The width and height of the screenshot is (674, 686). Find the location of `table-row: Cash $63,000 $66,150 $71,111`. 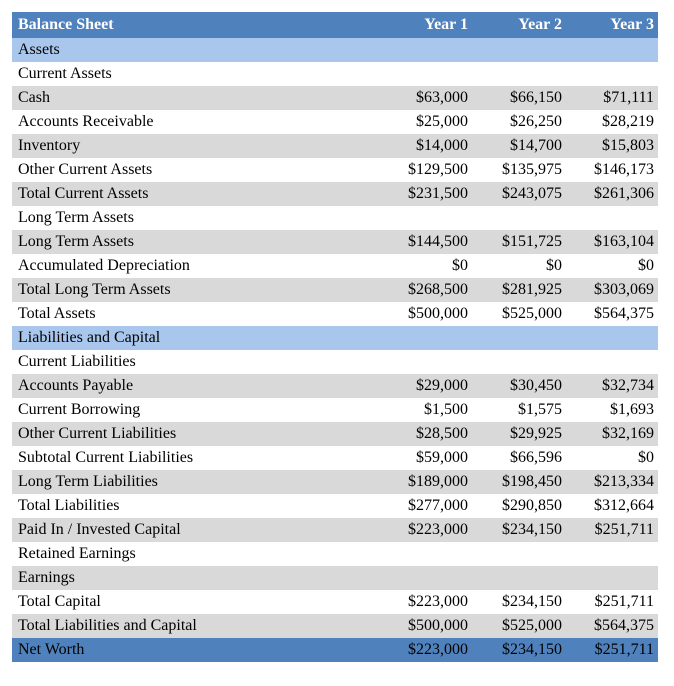

table-row: Cash $63,000 $66,150 $71,111 is located at coordinates (335, 98).